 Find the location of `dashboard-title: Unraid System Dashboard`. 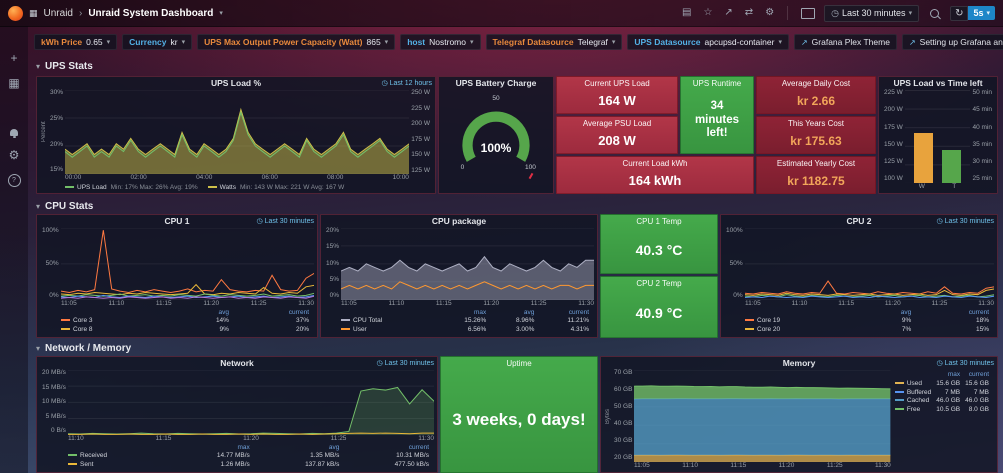

dashboard-title: Unraid System Dashboard is located at coordinates (151, 13).